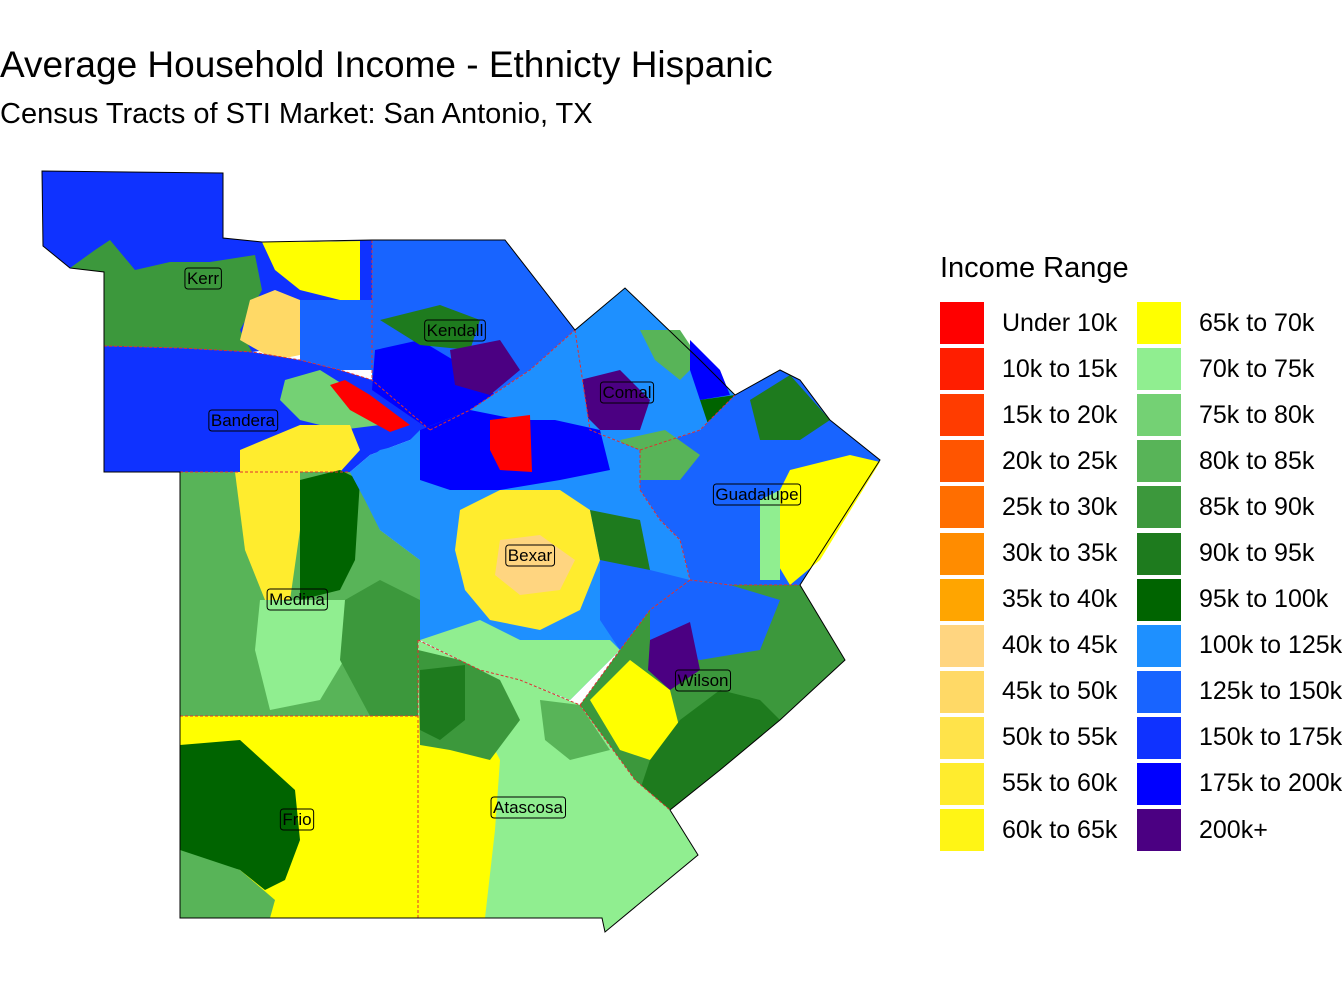 The image size is (1344, 1008). I want to click on county-label-bandera: Bandera, so click(243, 420).